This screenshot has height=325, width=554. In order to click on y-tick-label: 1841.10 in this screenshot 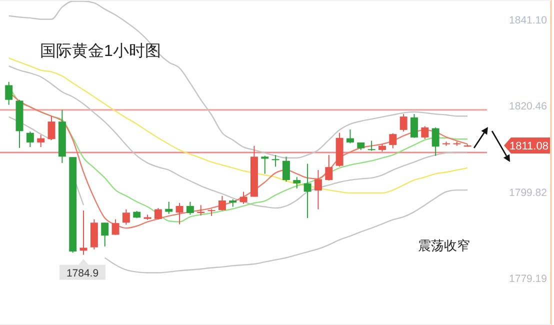, I will do `click(528, 20)`.